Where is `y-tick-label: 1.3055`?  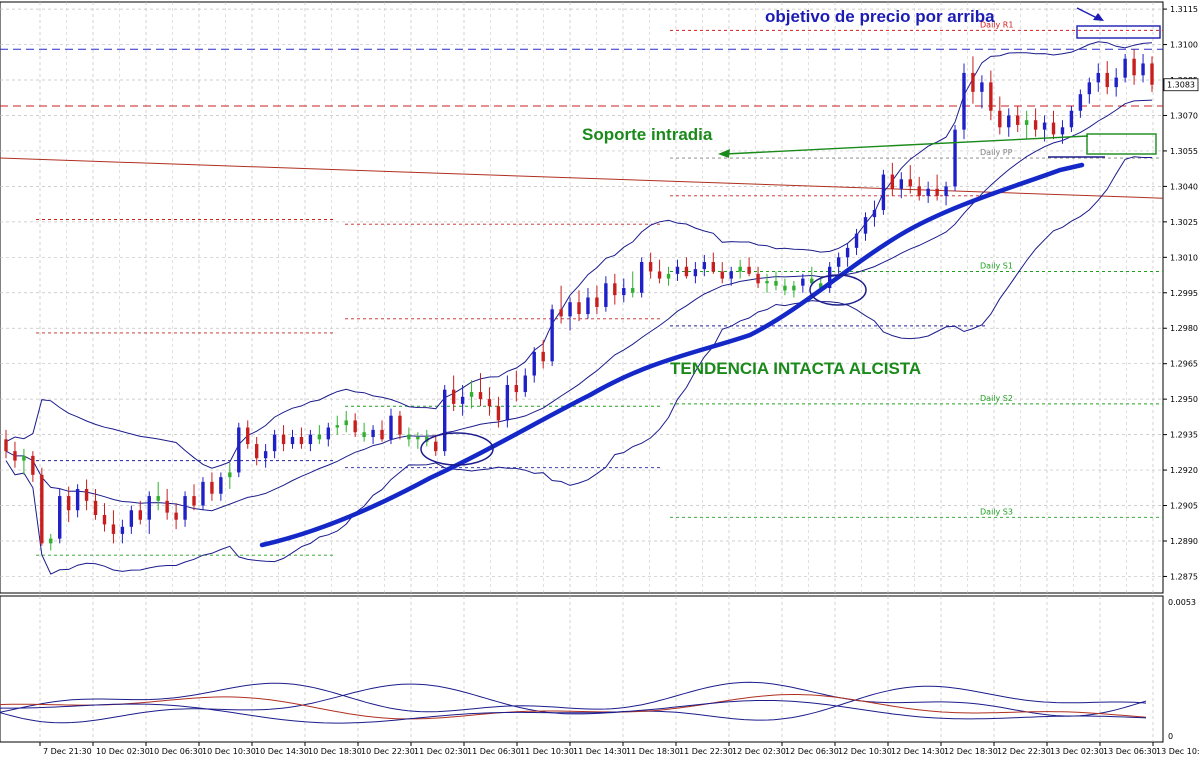
y-tick-label: 1.3055 is located at coordinates (1184, 151).